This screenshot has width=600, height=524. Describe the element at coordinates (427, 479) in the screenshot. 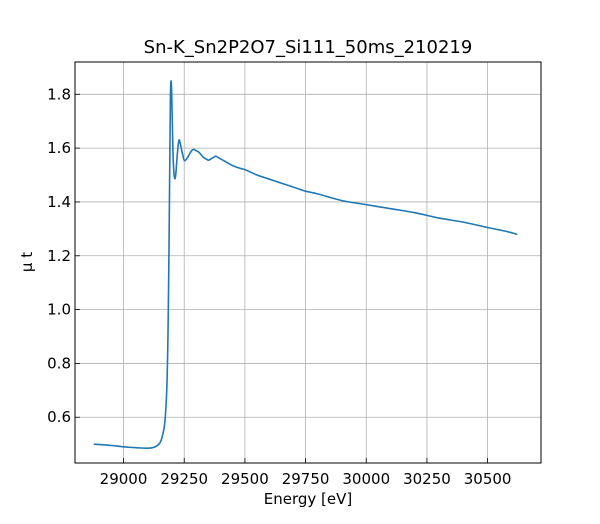

I see `x-tick-label: 30250` at that location.